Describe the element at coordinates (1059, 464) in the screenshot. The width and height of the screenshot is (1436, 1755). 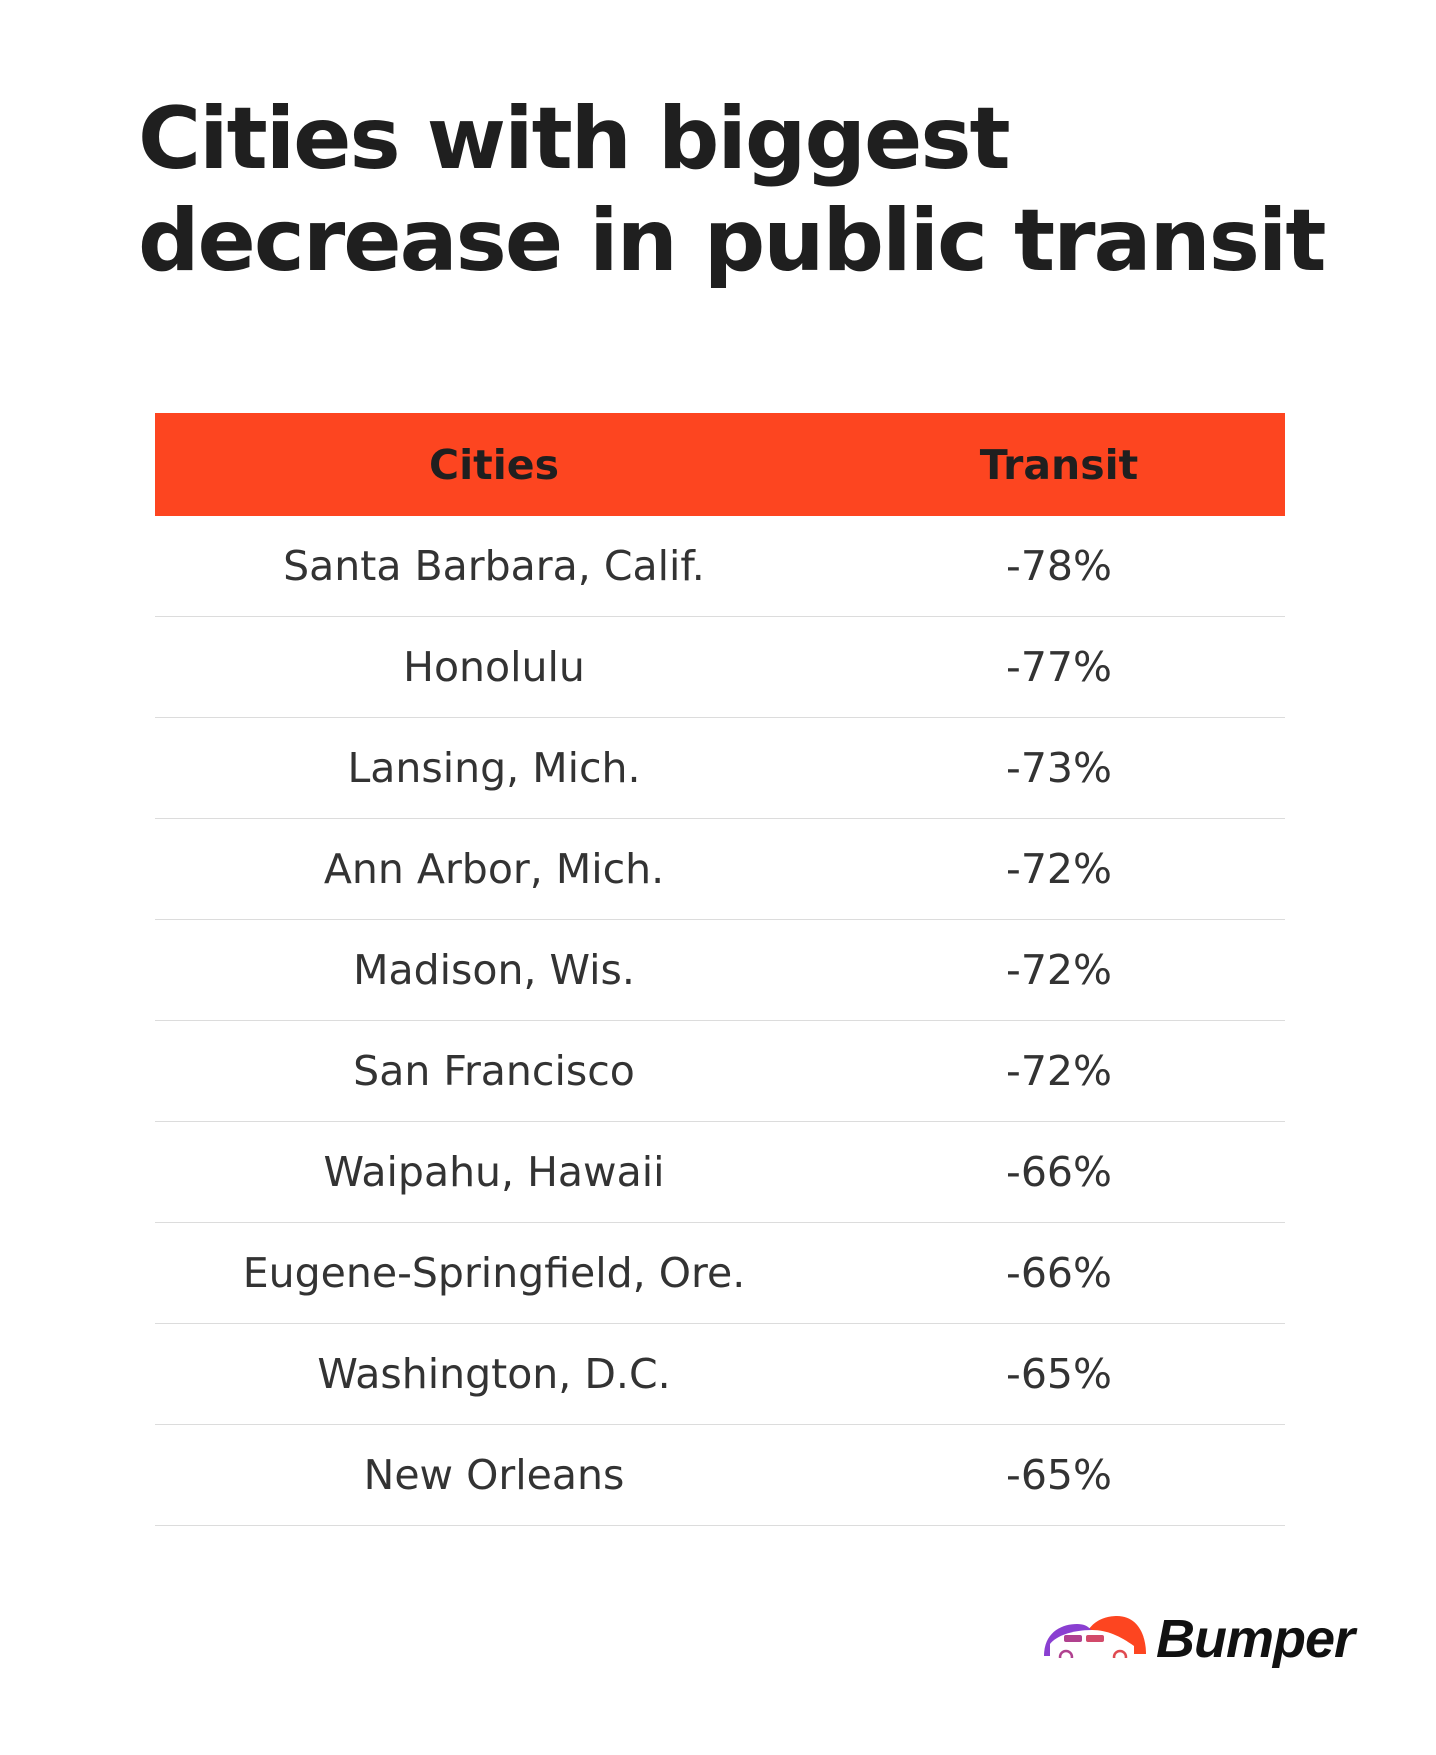
I see `header-transit: Transit` at that location.